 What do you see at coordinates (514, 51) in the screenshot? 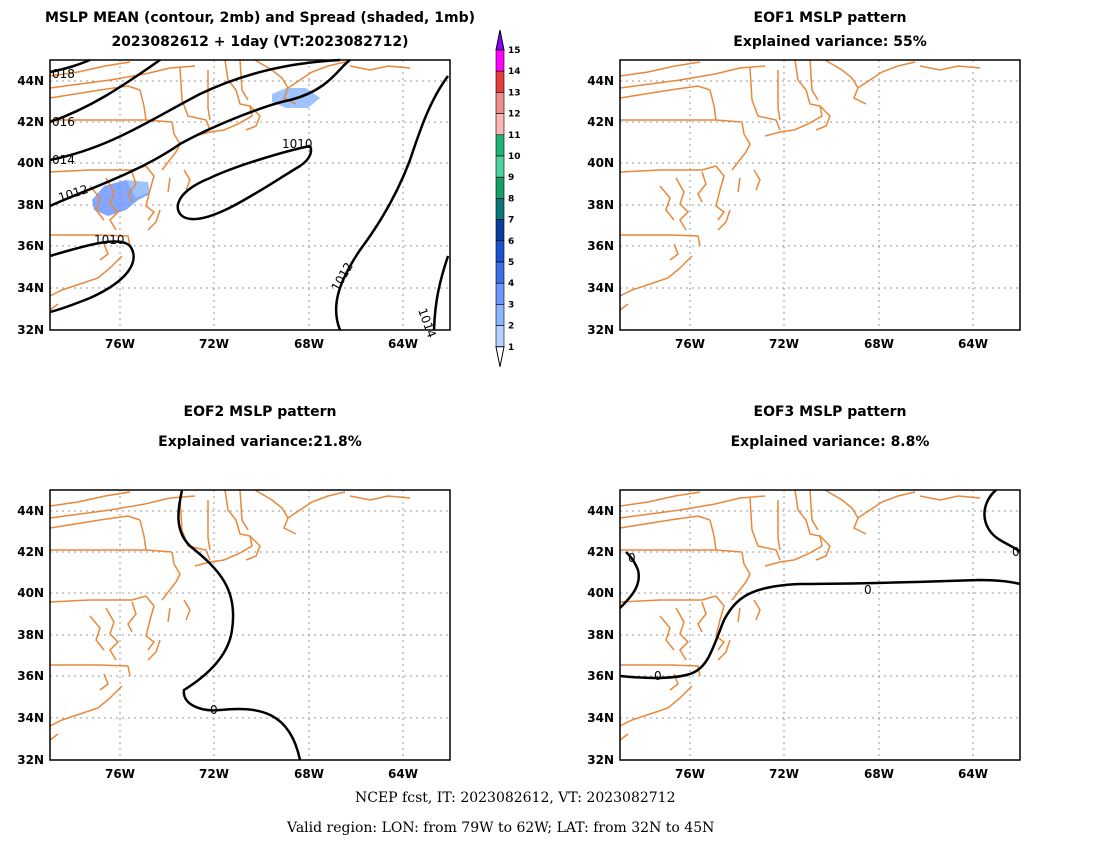
I see `colorbar-level-label: 15` at bounding box center [514, 51].